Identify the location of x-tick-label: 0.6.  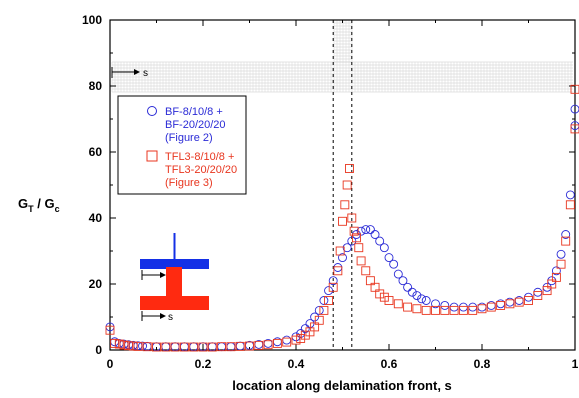
(389, 364).